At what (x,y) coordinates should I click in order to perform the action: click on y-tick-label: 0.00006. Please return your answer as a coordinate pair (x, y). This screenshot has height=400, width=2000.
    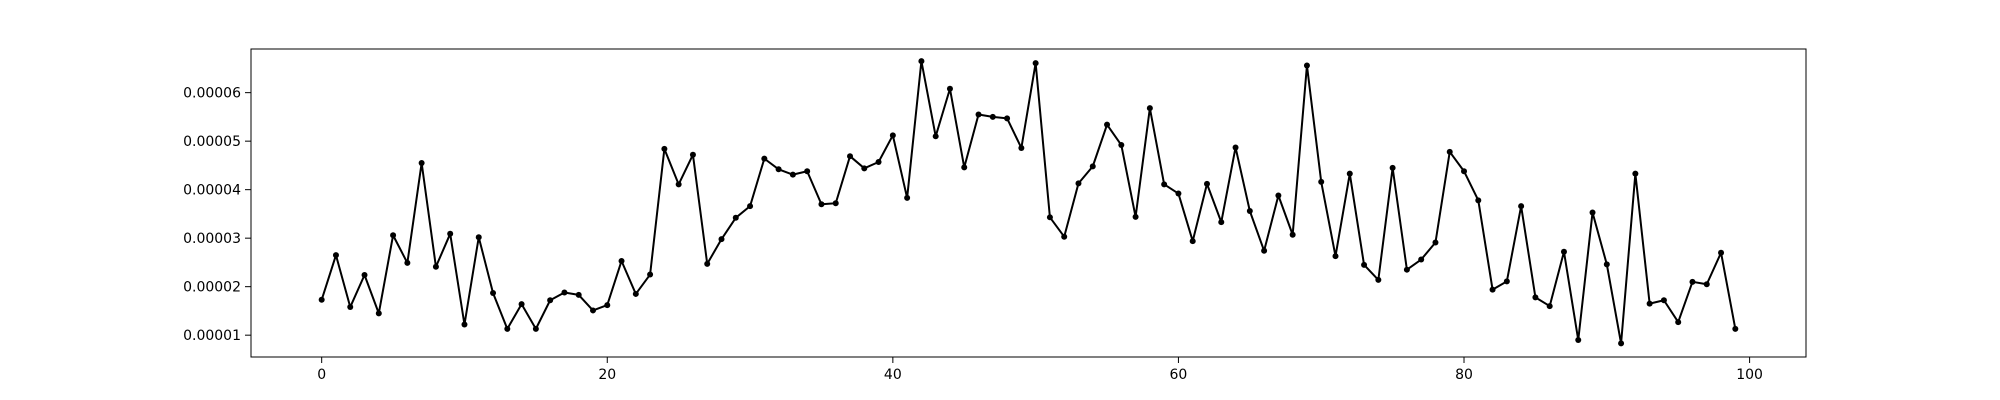
    Looking at the image, I should click on (212, 94).